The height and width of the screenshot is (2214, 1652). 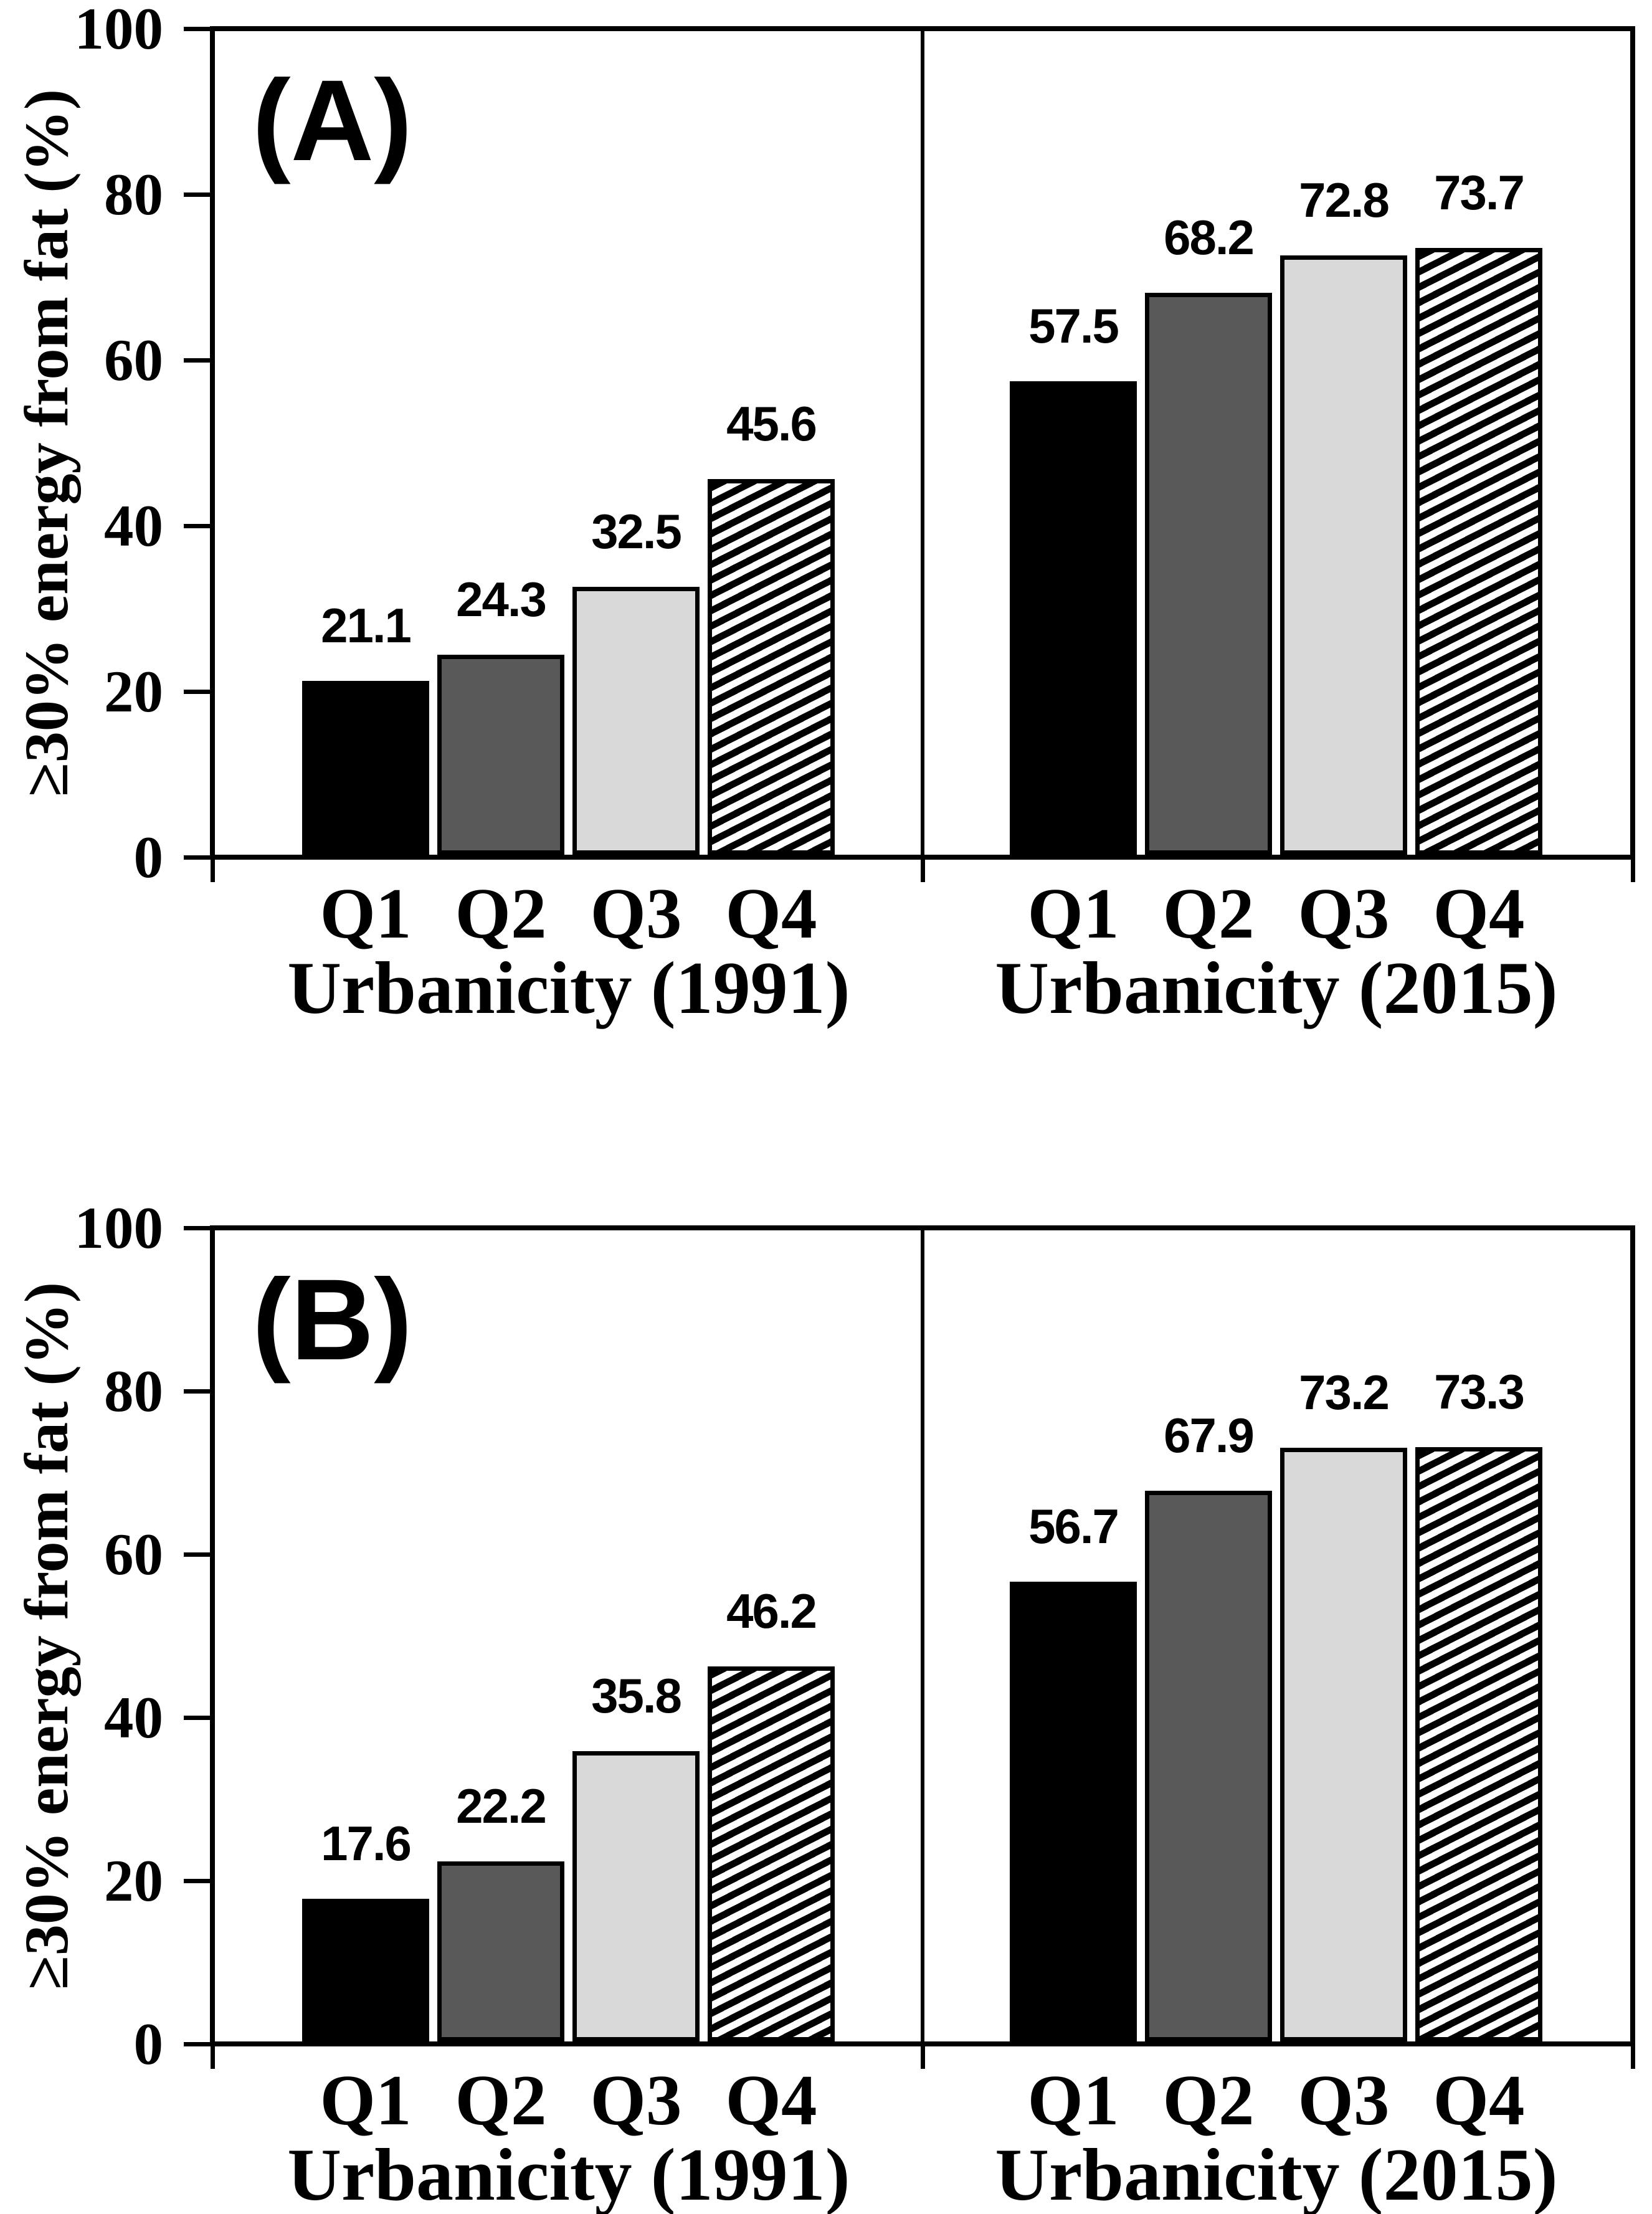 What do you see at coordinates (1479, 1392) in the screenshot?
I see `bar-value-label: 73.3` at bounding box center [1479, 1392].